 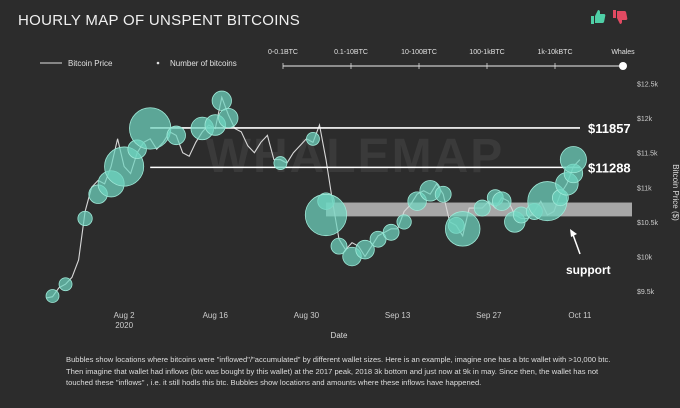 I want to click on resistance-label: $11857, so click(x=609, y=128).